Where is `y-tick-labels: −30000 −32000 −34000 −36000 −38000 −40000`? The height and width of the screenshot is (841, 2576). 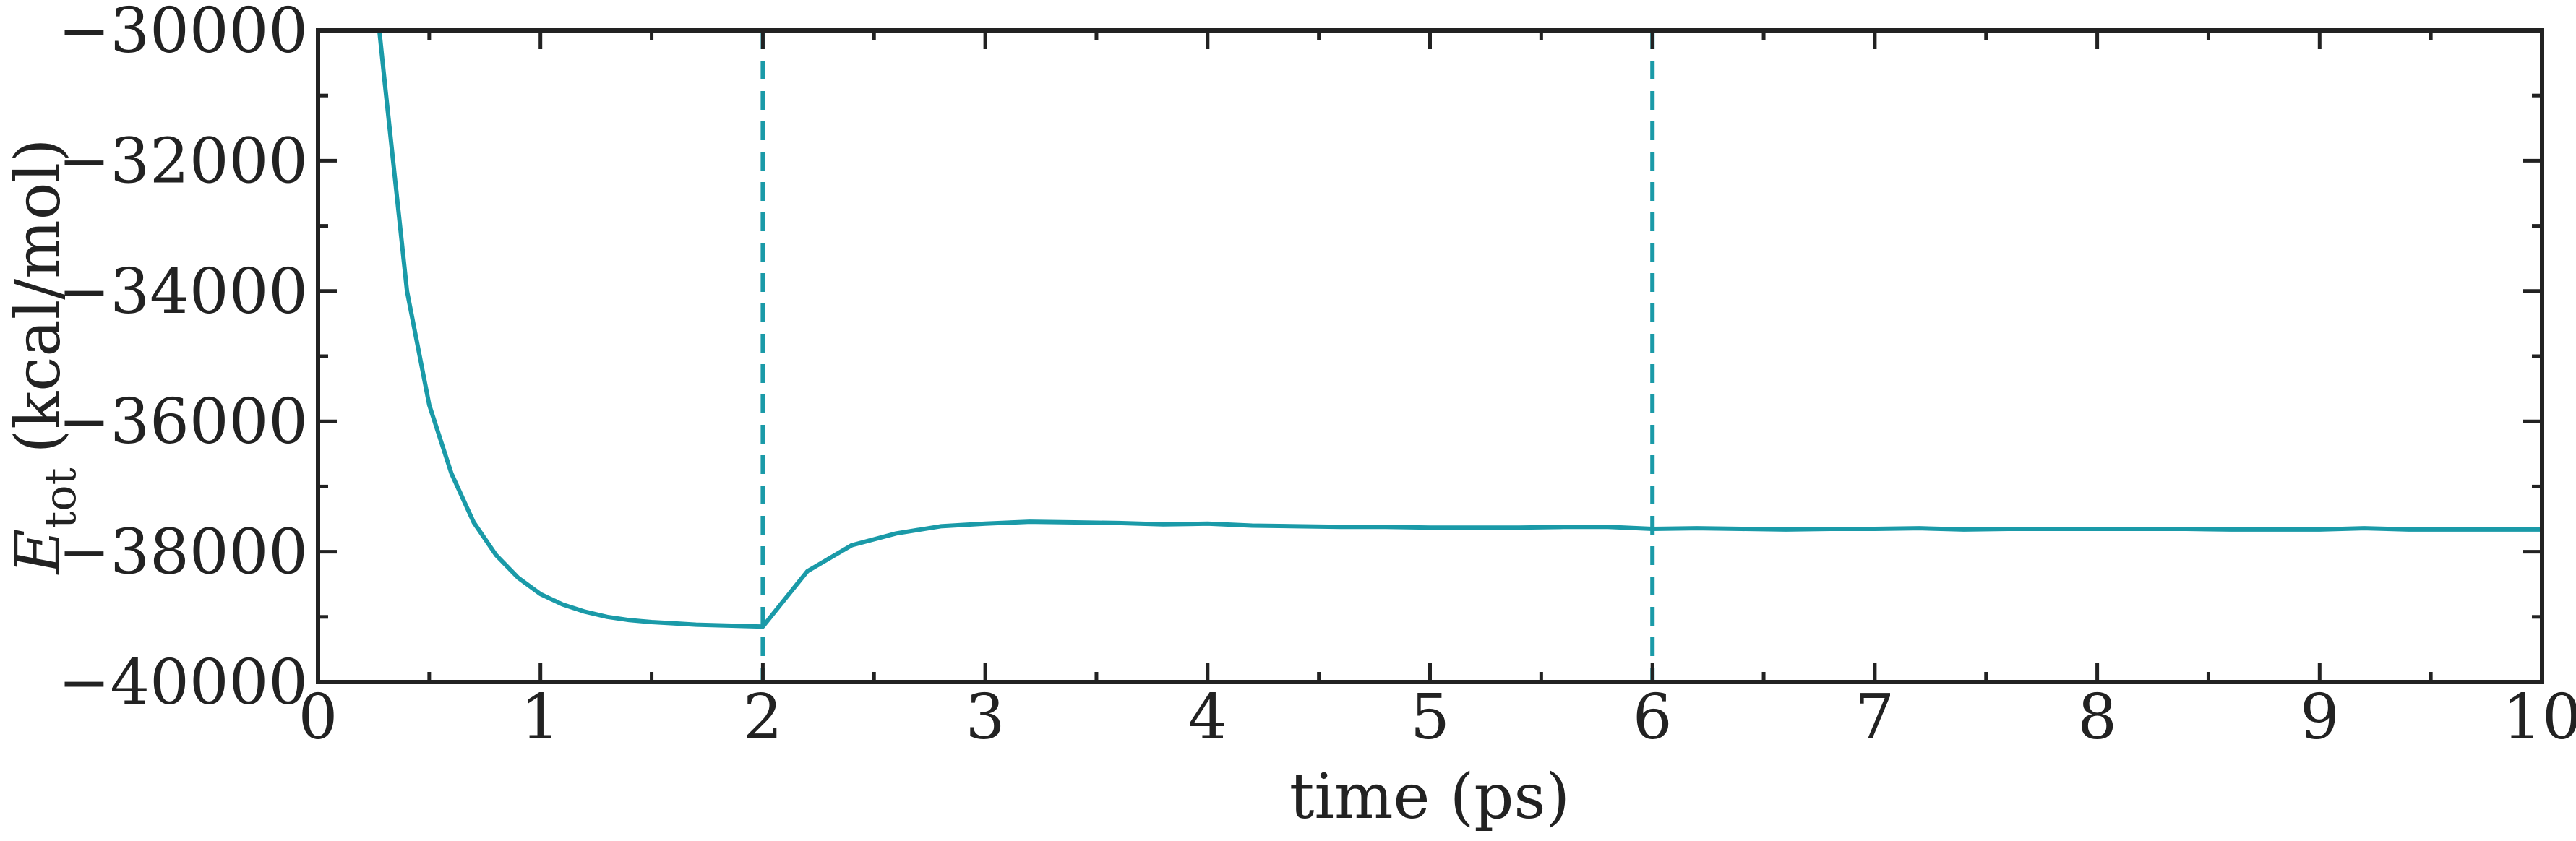 y-tick-labels: −30000 −32000 −34000 −36000 −38000 −40000 is located at coordinates (183, 359).